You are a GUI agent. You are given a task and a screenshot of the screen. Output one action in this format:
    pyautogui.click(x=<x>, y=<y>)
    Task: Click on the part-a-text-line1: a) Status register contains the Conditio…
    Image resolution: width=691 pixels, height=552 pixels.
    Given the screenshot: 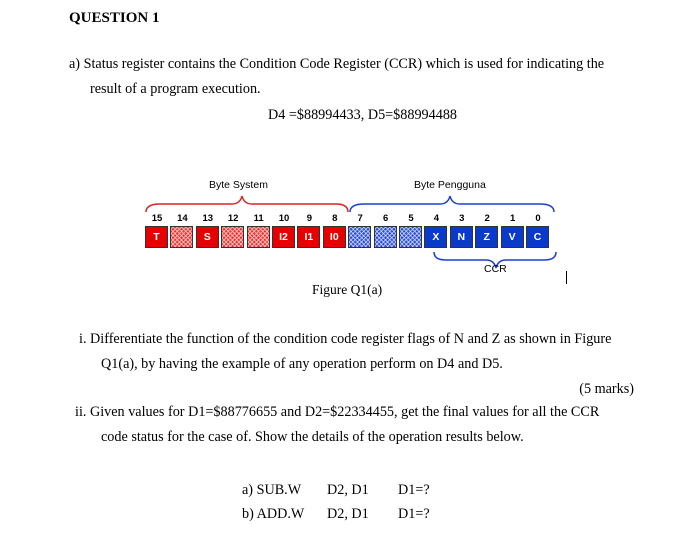 What is the action you would take?
    pyautogui.click(x=337, y=64)
    